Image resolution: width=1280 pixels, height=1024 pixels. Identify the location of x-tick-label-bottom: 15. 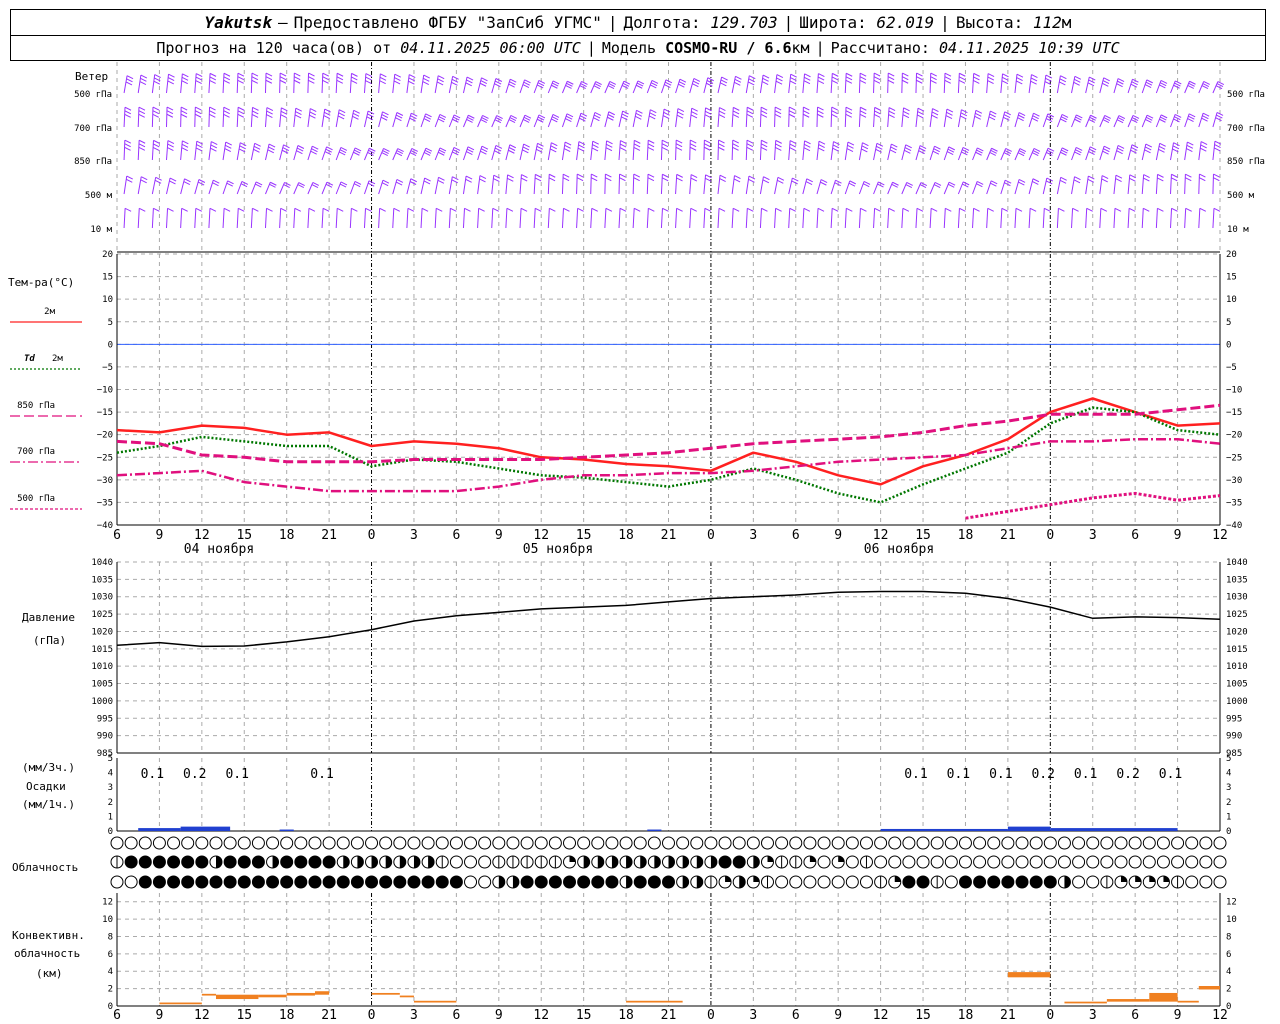
(244, 1015).